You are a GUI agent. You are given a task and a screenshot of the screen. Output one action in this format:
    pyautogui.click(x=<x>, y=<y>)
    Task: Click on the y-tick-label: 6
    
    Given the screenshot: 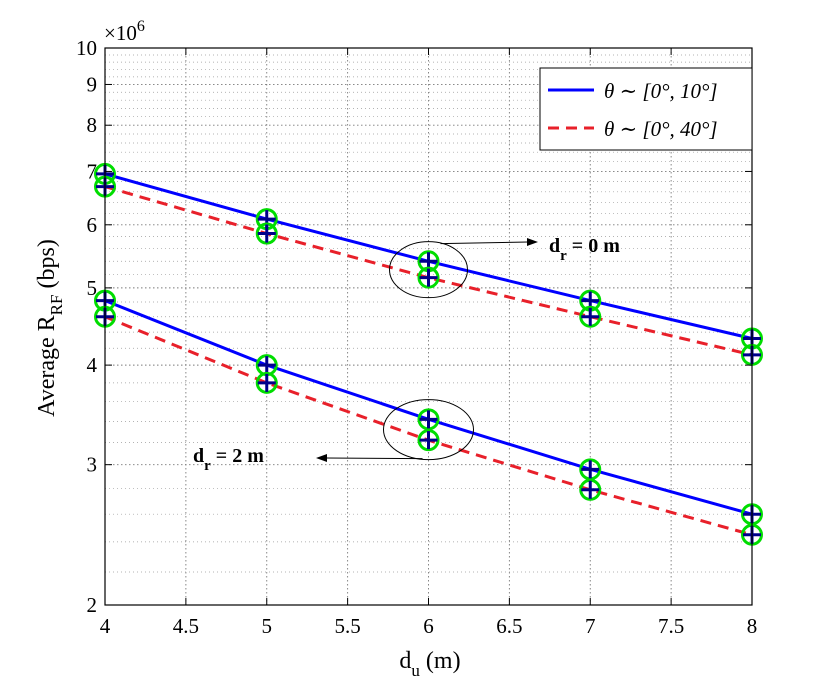 What is the action you would take?
    pyautogui.click(x=92, y=225)
    